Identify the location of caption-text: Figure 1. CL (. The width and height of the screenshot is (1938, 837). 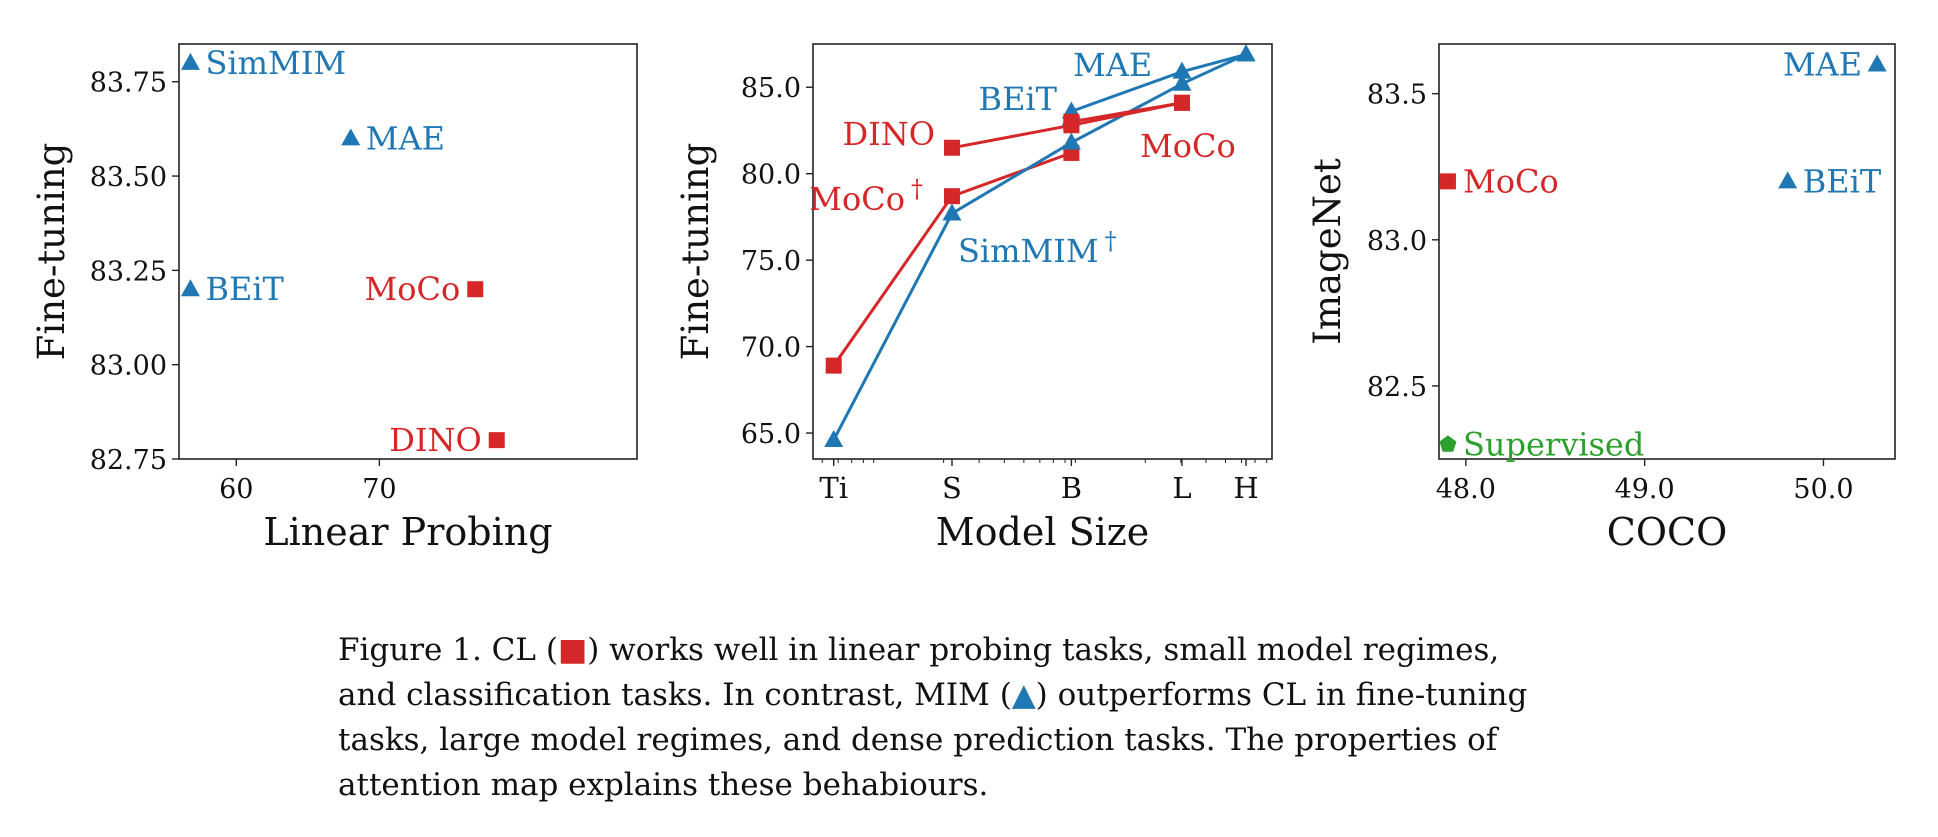
(448, 650).